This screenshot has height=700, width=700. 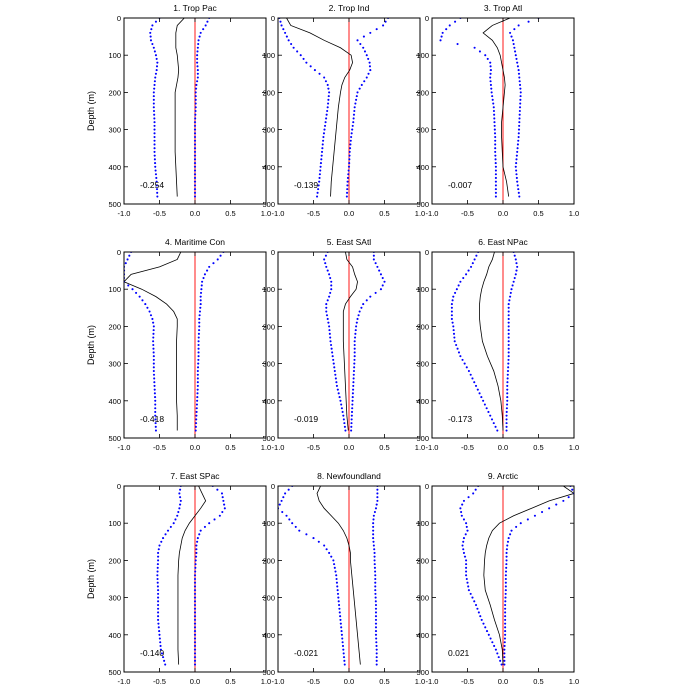 I want to click on panel-title: 4. Maritime Con, so click(x=195, y=242).